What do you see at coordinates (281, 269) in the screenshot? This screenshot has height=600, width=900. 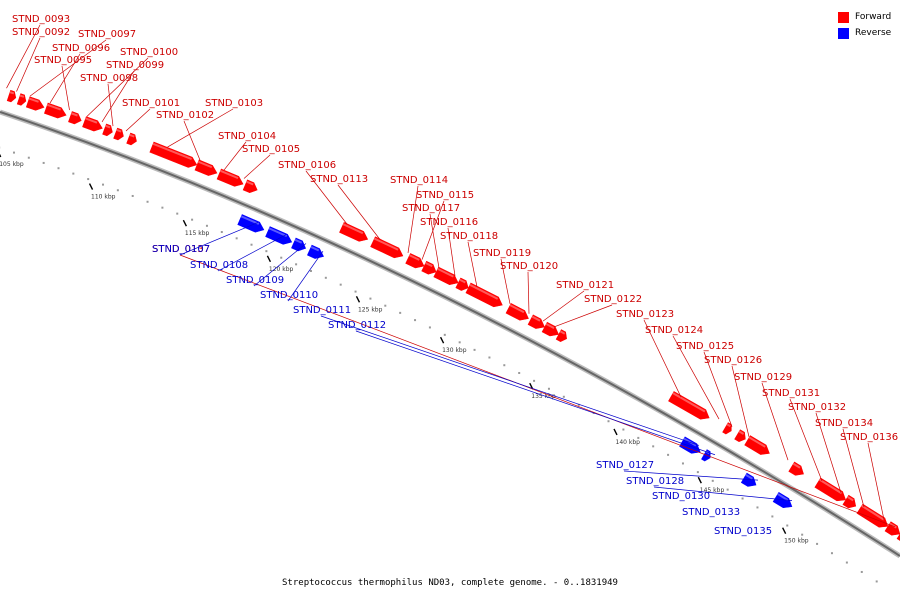 I see `tick-label: 120 kbp` at bounding box center [281, 269].